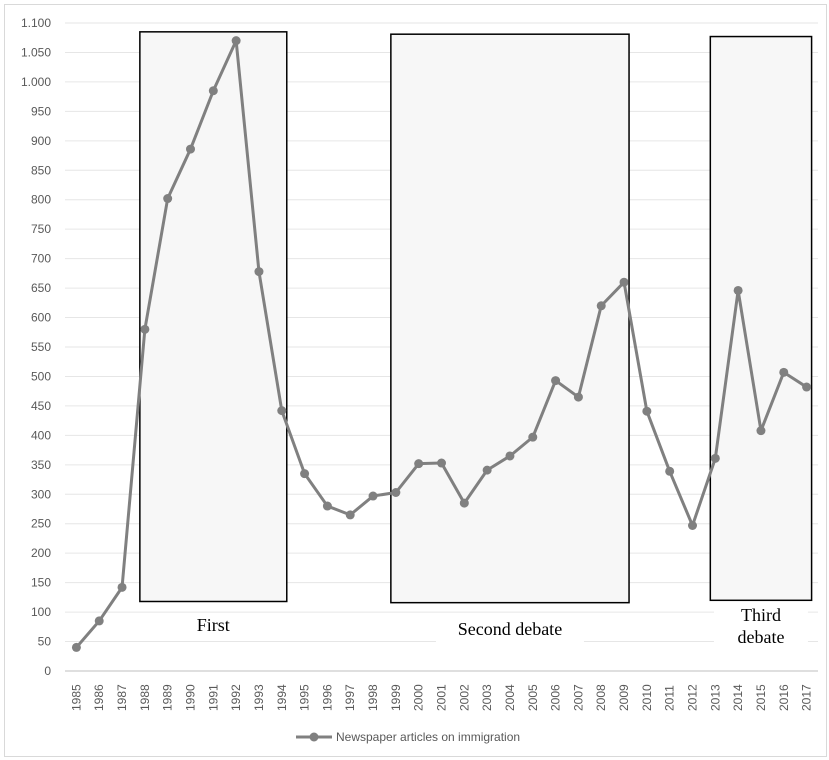 Image resolution: width=829 pixels, height=760 pixels. What do you see at coordinates (41, 583) in the screenshot?
I see `y-tick-label: 150` at bounding box center [41, 583].